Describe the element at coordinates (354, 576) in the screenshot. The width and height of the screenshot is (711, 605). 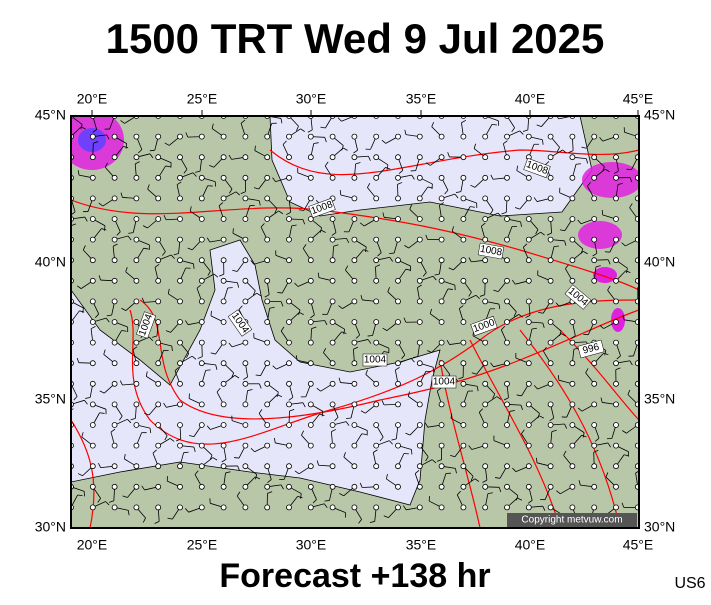
I see `forecast-label: Forecast +138 hr` at that location.